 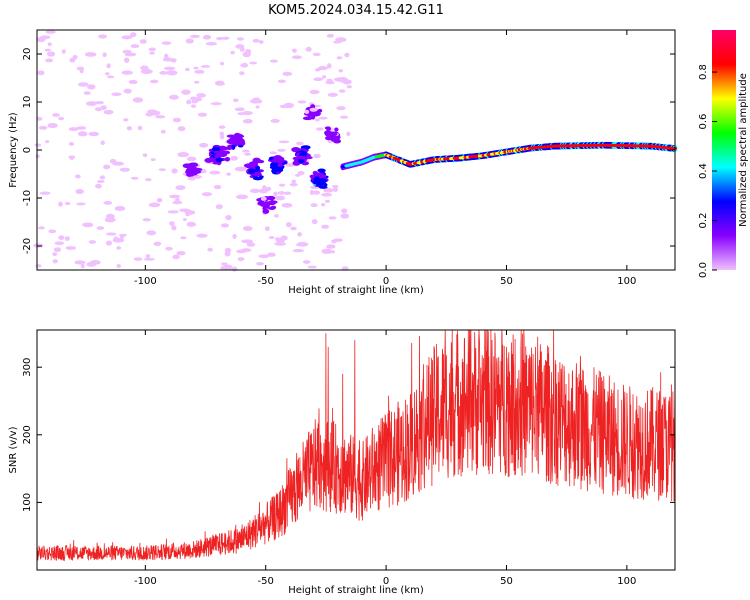 What do you see at coordinates (703, 171) in the screenshot?
I see `colorbar-tick-label: 0.4` at bounding box center [703, 171].